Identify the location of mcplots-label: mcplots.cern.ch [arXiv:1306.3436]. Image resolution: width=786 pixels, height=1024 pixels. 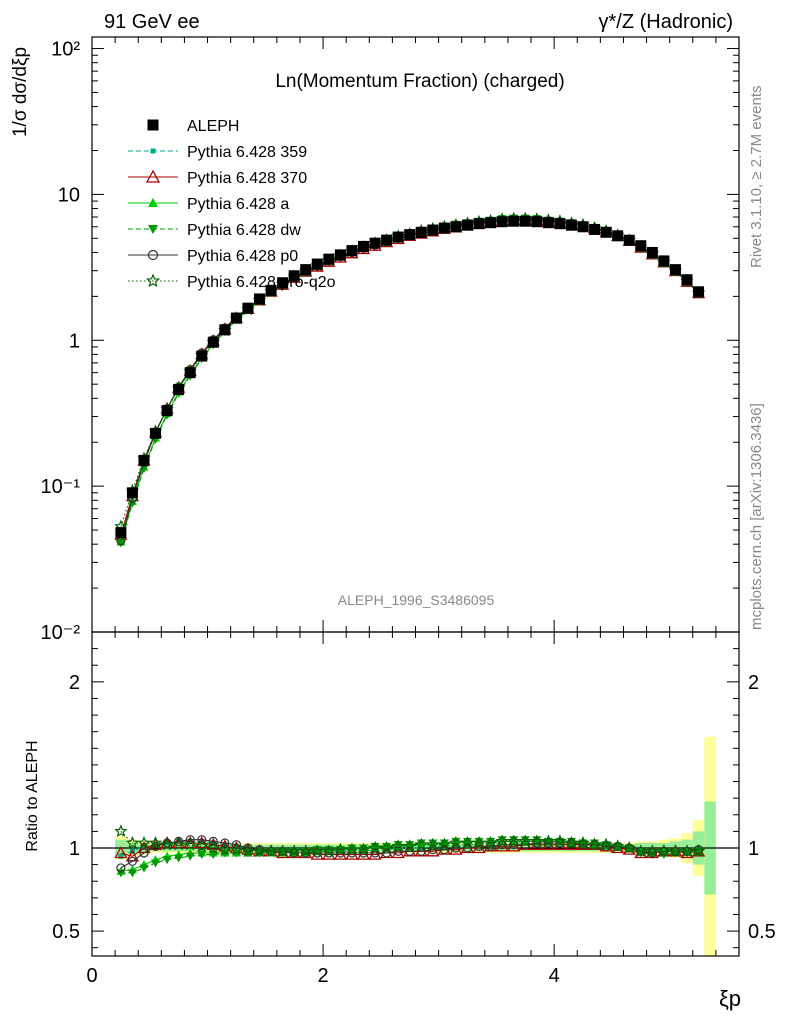
(756, 516).